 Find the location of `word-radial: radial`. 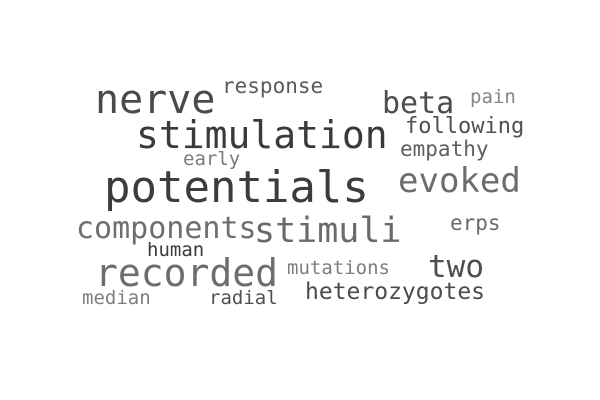

word-radial: radial is located at coordinates (243, 298).